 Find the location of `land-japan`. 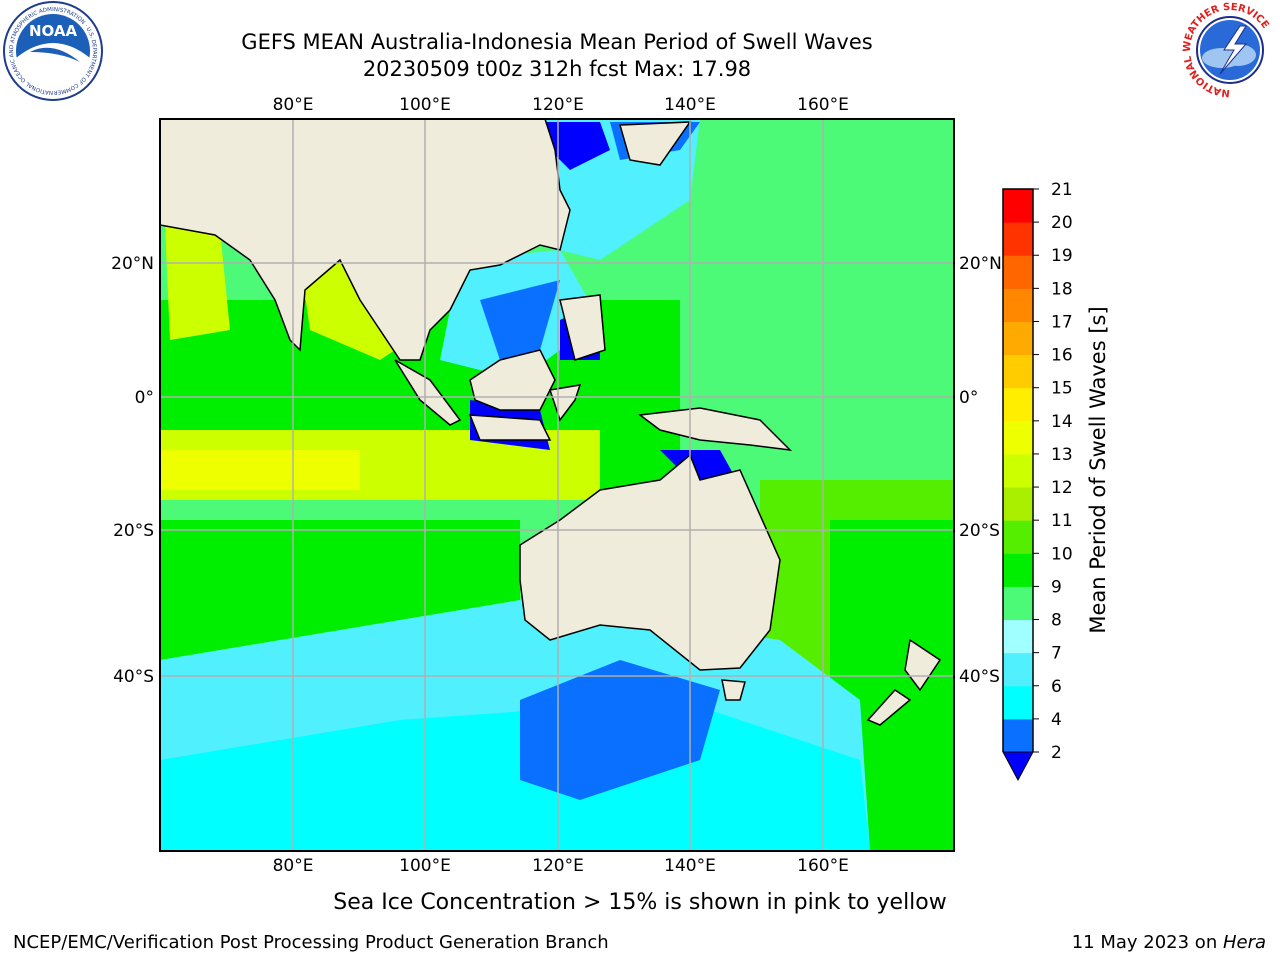

land-japan is located at coordinates (655, 143).